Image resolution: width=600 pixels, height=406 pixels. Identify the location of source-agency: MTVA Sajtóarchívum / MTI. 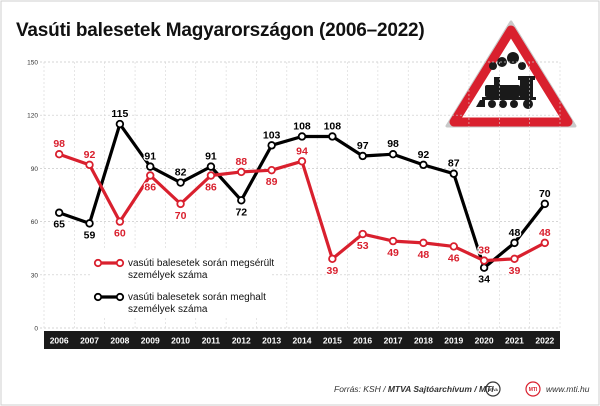
(440, 389).